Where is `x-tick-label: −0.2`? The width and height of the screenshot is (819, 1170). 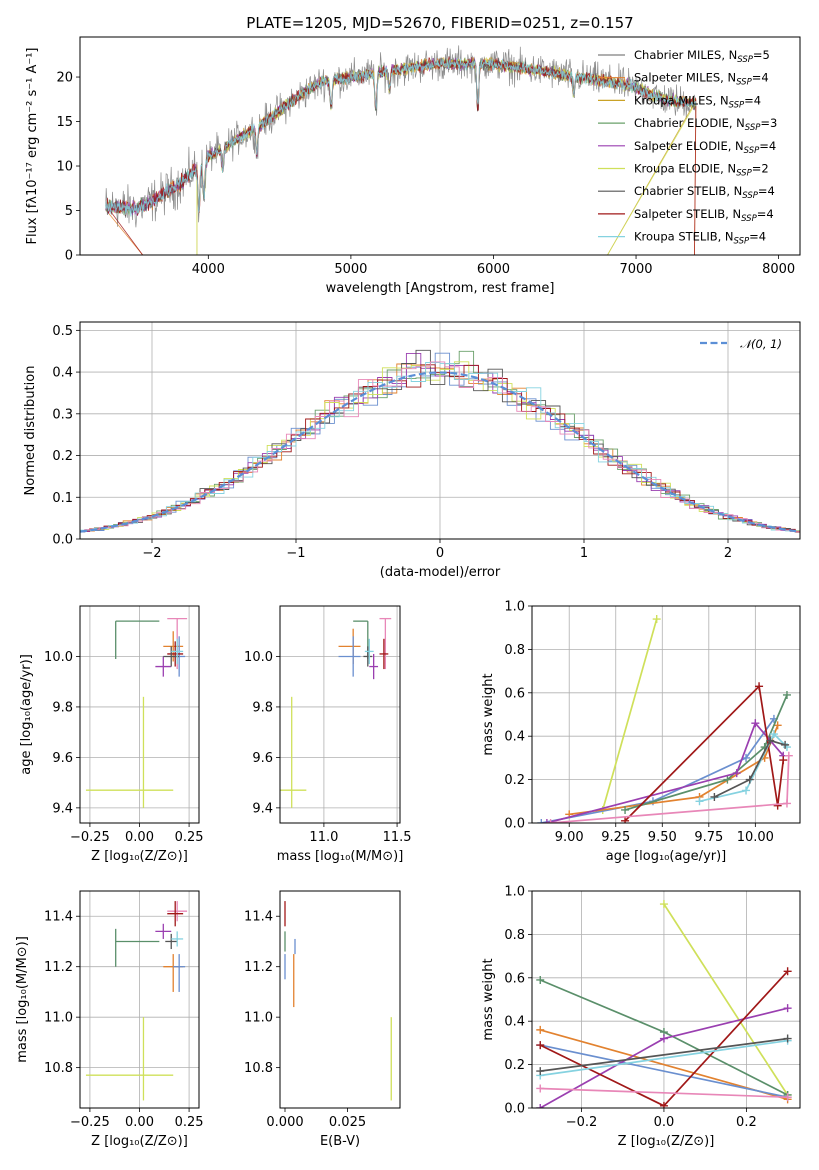
x-tick-label: −0.2 is located at coordinates (582, 1122).